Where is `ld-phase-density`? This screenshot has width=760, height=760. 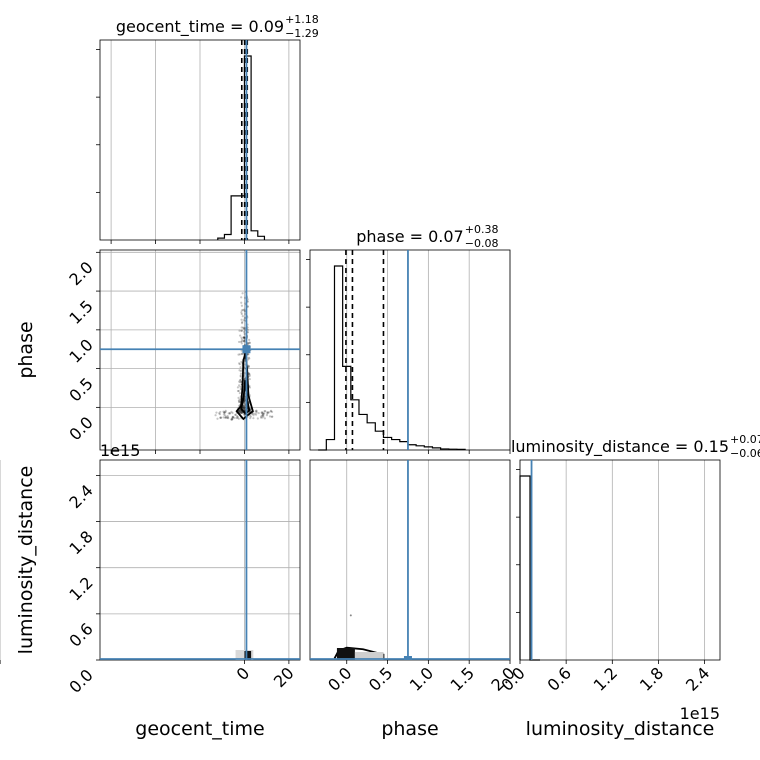 ld-phase-density is located at coordinates (369, 656).